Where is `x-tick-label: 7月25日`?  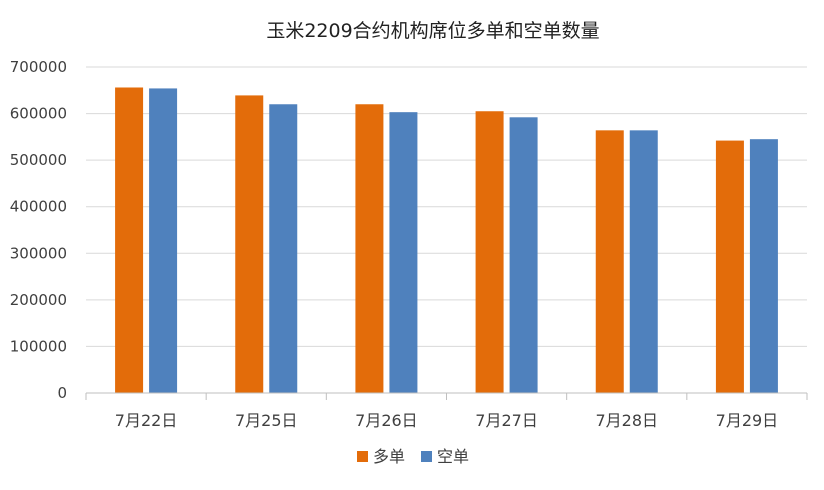 x-tick-label: 7月25日 is located at coordinates (266, 420).